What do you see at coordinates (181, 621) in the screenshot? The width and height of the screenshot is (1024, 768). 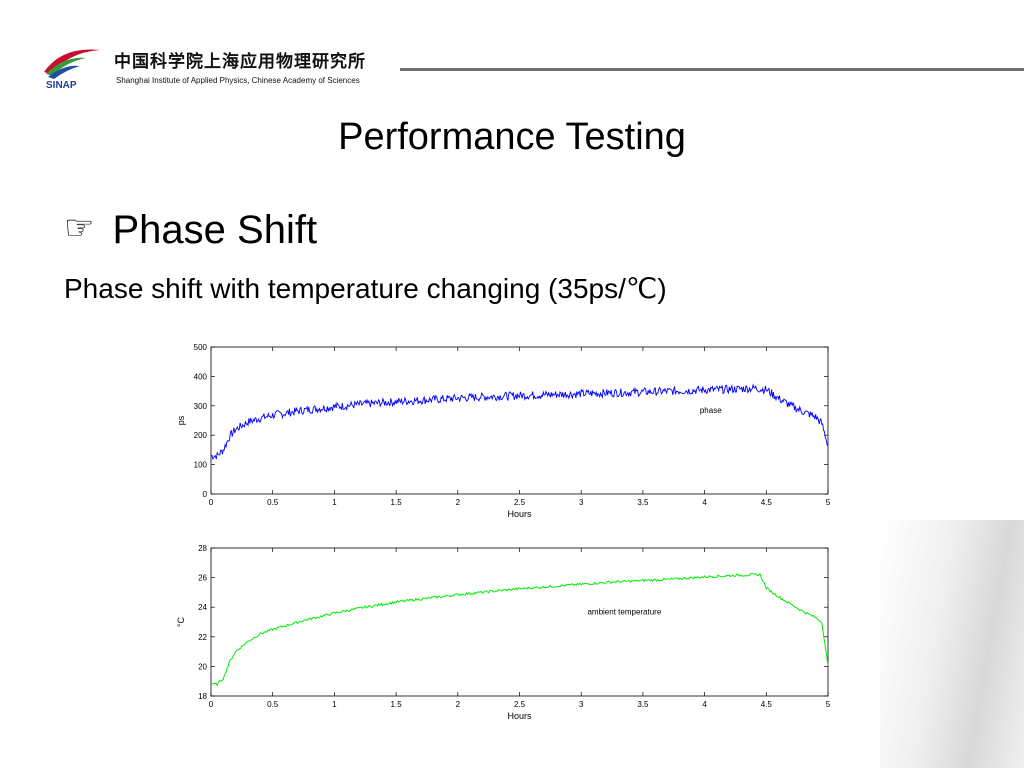 I see `y-axis-label: °C` at bounding box center [181, 621].